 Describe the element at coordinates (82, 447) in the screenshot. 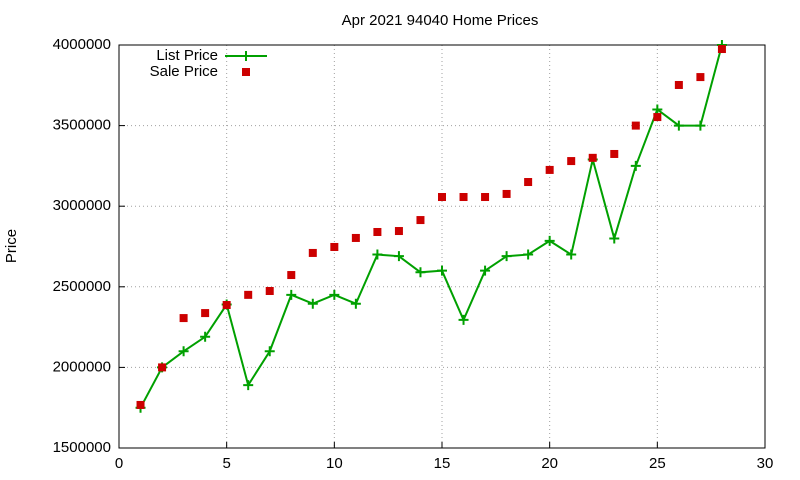

I see `y-tick-label: 1500000` at that location.